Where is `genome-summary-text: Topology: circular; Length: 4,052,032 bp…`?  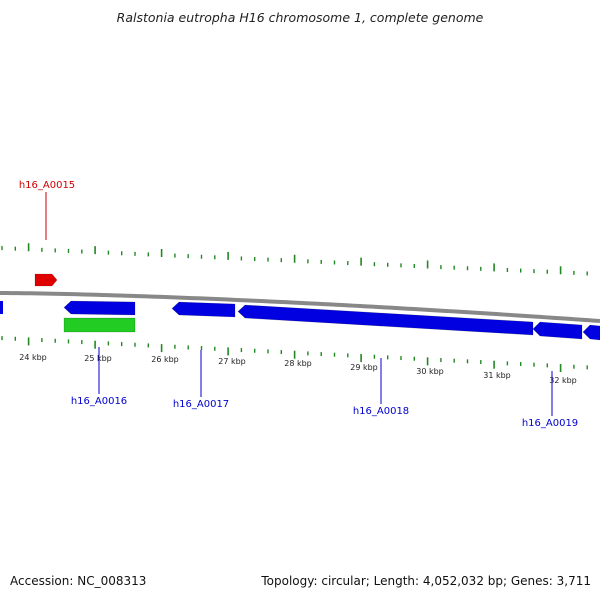 genome-summary-text: Topology: circular; Length: 4,052,032 bp… is located at coordinates (426, 581).